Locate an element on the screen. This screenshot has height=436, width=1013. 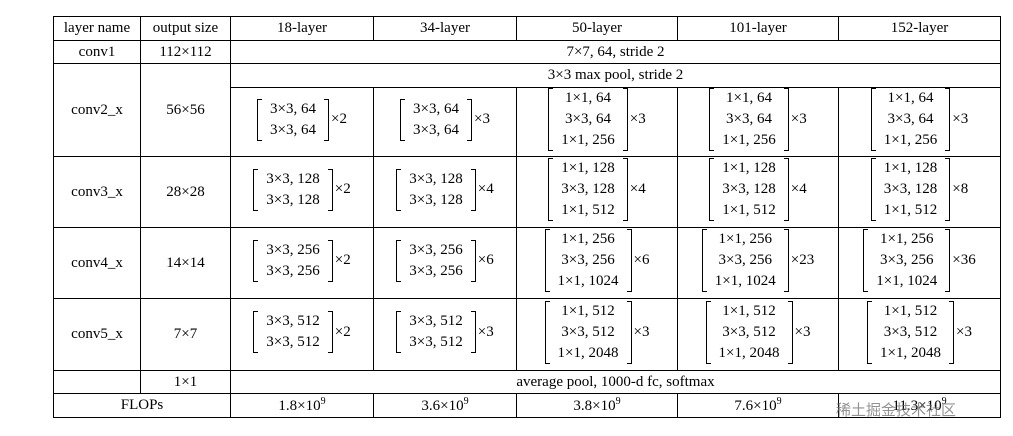
block-cell: 3×3, 64 3×3, 64 ×2 is located at coordinates (302, 122).